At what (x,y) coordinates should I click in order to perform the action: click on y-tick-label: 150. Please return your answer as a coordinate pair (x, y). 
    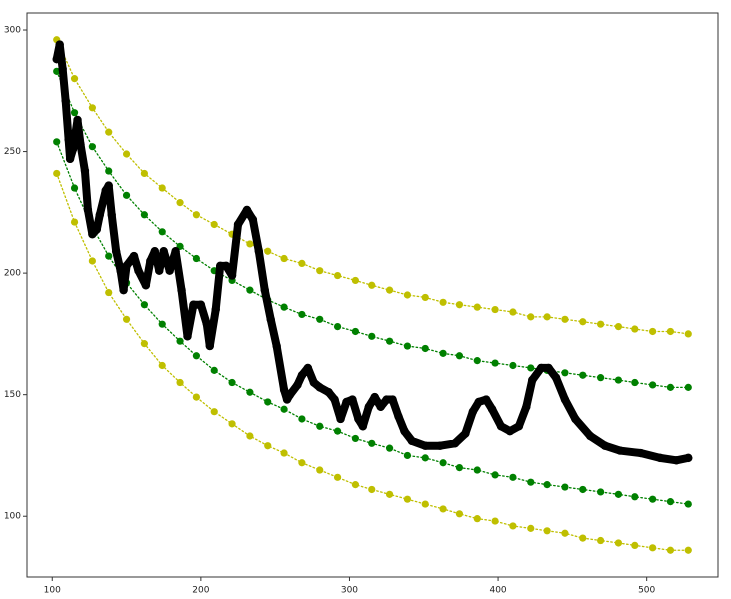
    Looking at the image, I should click on (12, 395).